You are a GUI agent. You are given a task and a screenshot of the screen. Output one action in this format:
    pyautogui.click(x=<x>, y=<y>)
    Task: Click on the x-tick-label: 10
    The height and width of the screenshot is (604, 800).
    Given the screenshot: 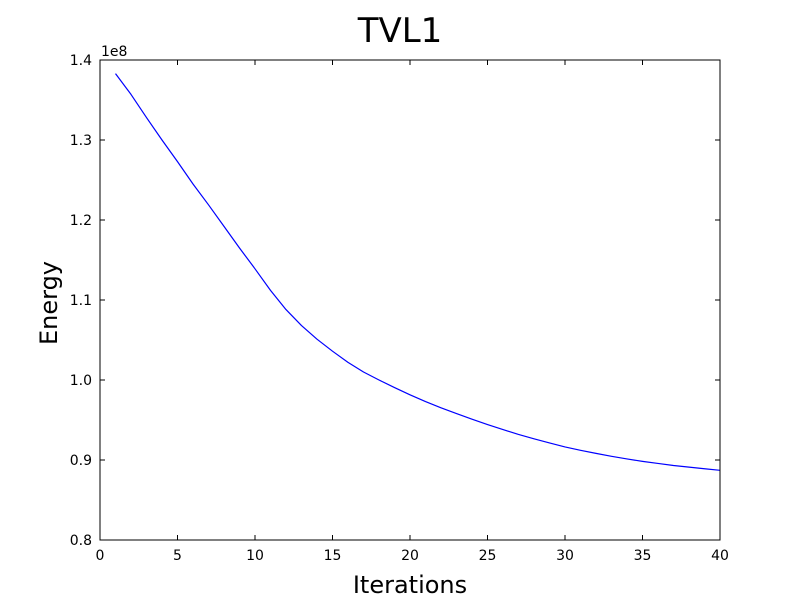 What is the action you would take?
    pyautogui.click(x=255, y=556)
    